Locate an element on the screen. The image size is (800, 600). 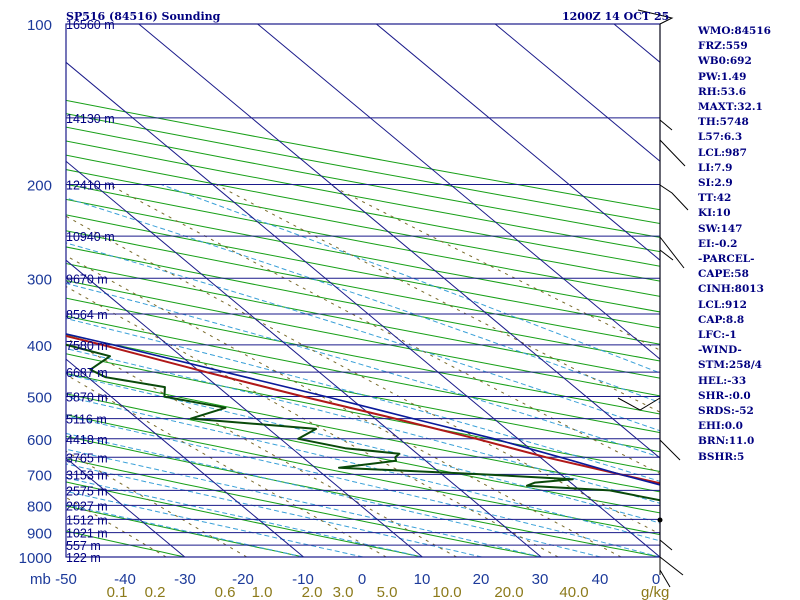
temperature-tick-label: -40 is located at coordinates (125, 579).